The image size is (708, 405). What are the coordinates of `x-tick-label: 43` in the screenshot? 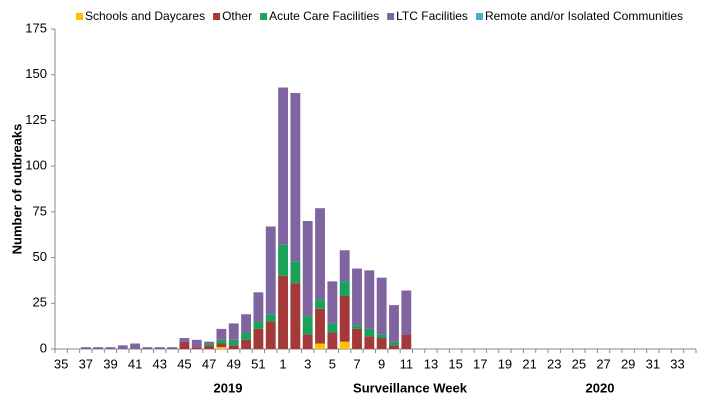 It's located at (160, 363).